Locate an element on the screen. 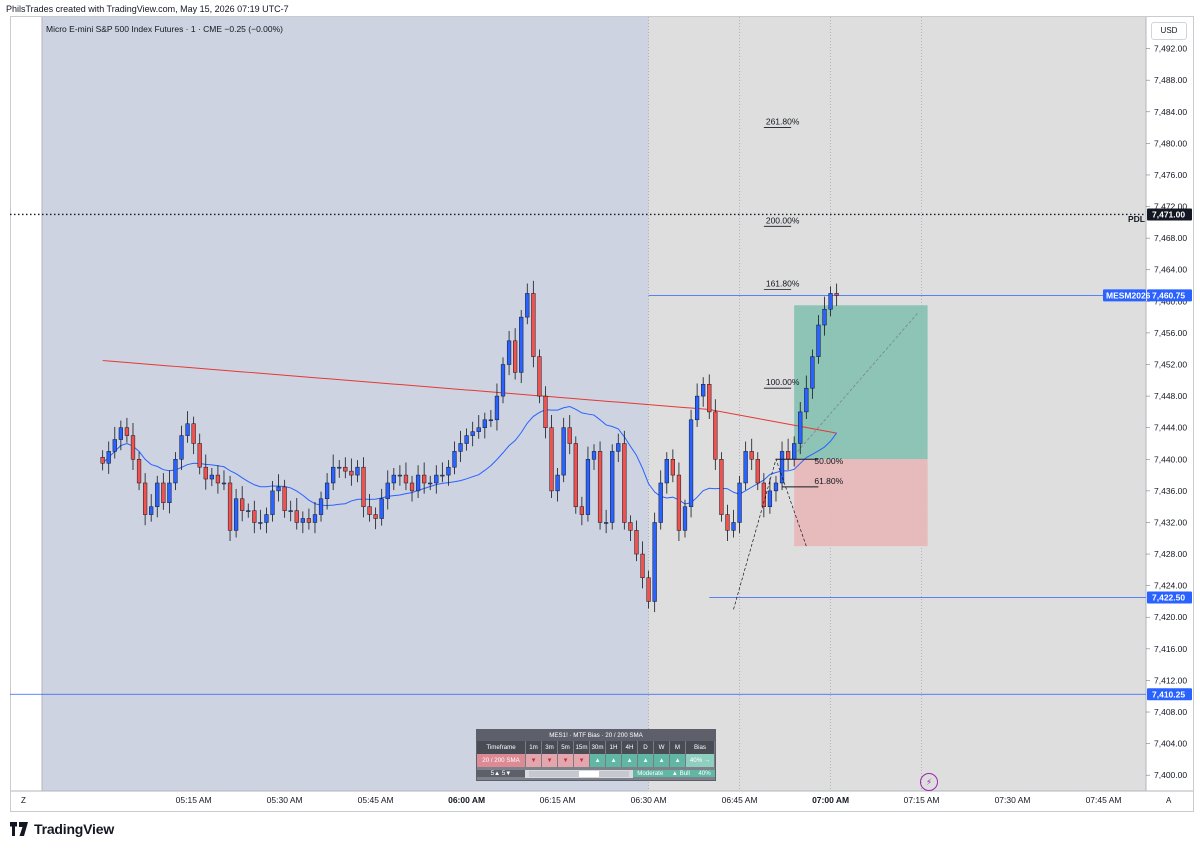 This screenshot has height=851, width=1200. mtf-summary-row: 5▲ 5▼ Moderate ▲ Bull 40% is located at coordinates (596, 773).